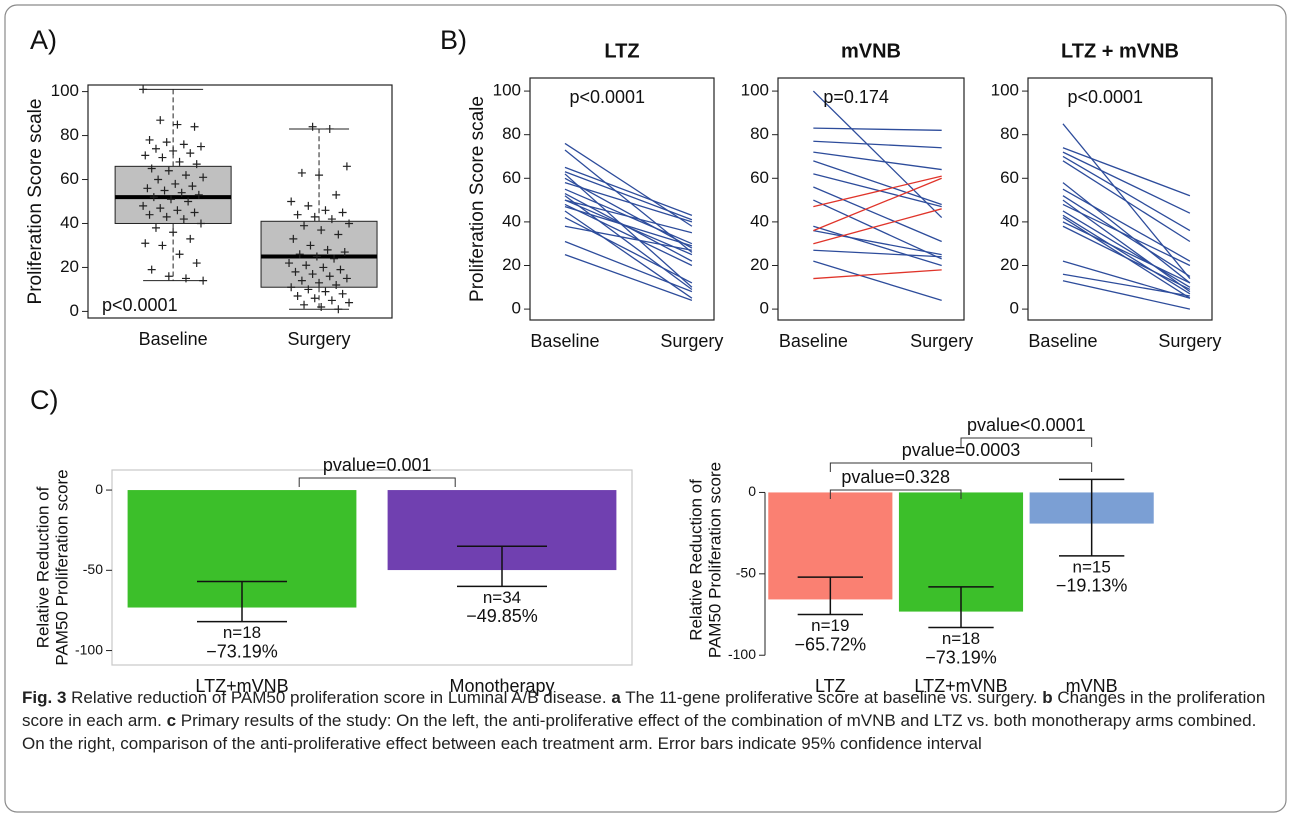  Describe the element at coordinates (171, 720) in the screenshot. I see `caption-run: c` at that location.